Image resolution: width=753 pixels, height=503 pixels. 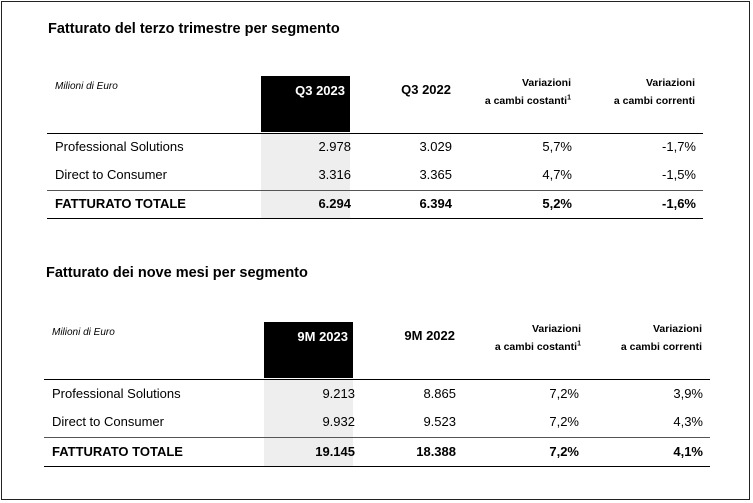 I want to click on highlight-column-header: Q3 2023, so click(x=305, y=104).